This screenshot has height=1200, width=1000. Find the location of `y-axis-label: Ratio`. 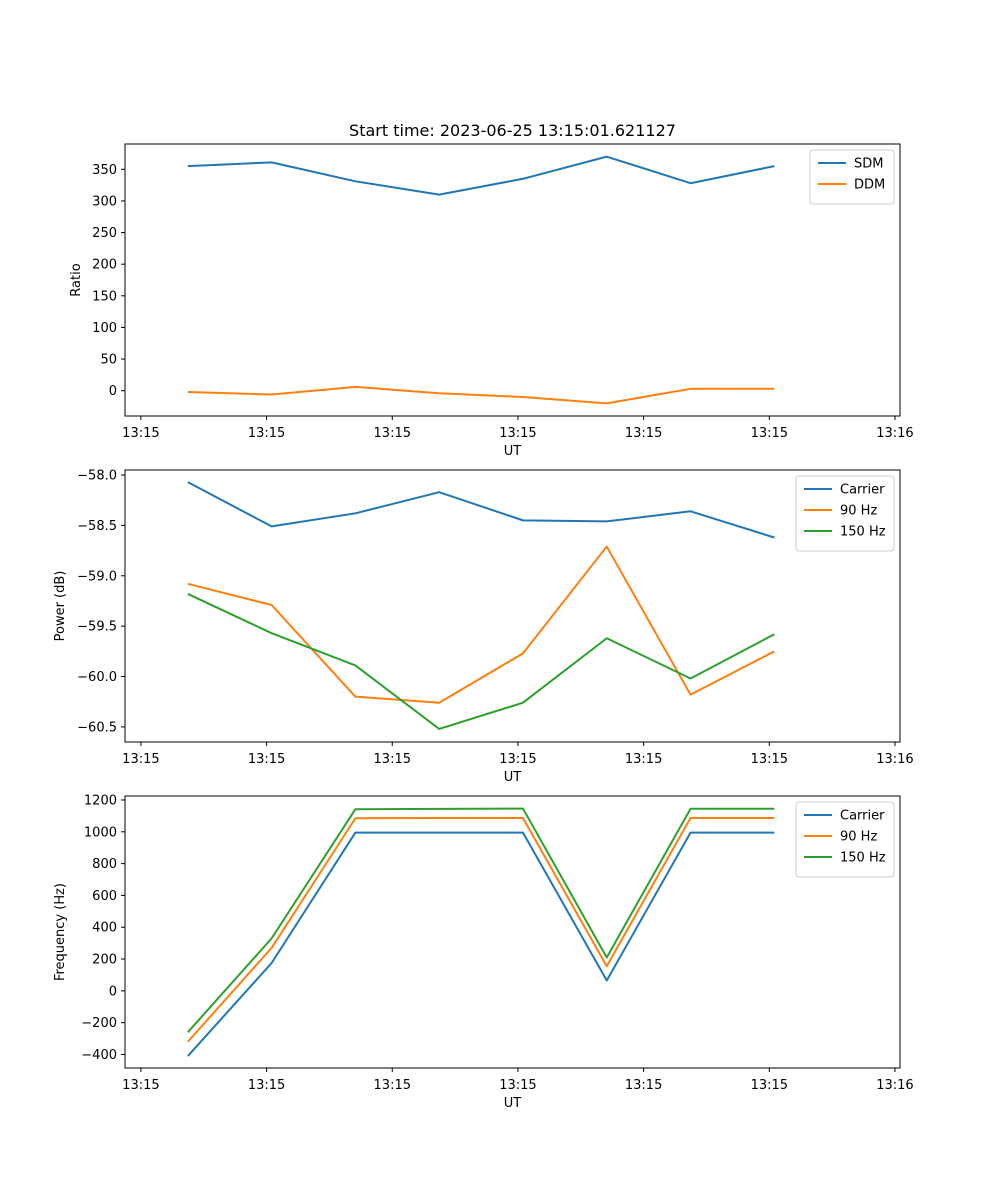

y-axis-label: Ratio is located at coordinates (76, 279).